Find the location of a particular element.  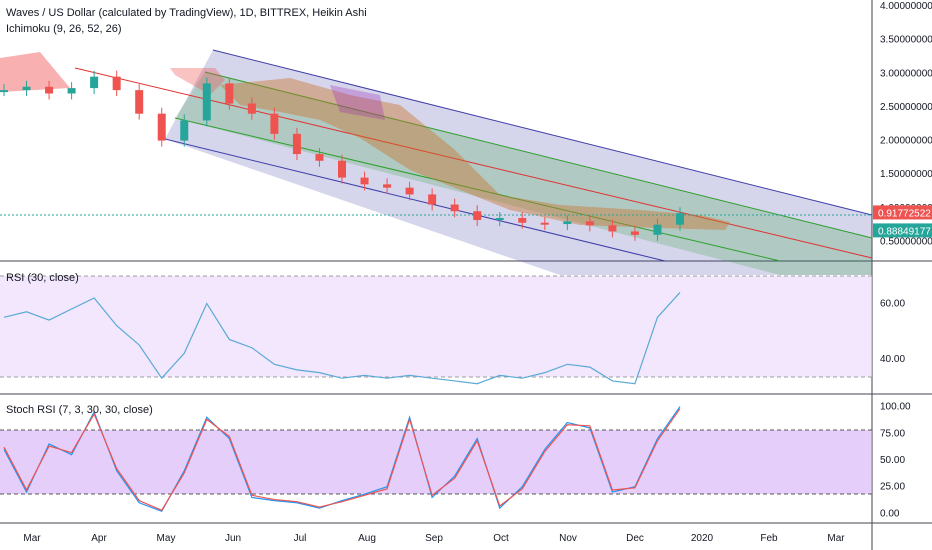

rsi-axis: 60.00 40.00 is located at coordinates (892, 331).